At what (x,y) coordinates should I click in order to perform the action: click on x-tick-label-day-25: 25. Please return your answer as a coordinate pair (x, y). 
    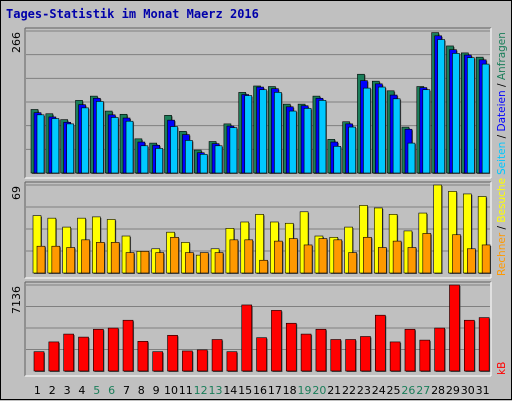
    Looking at the image, I should click on (394, 390).